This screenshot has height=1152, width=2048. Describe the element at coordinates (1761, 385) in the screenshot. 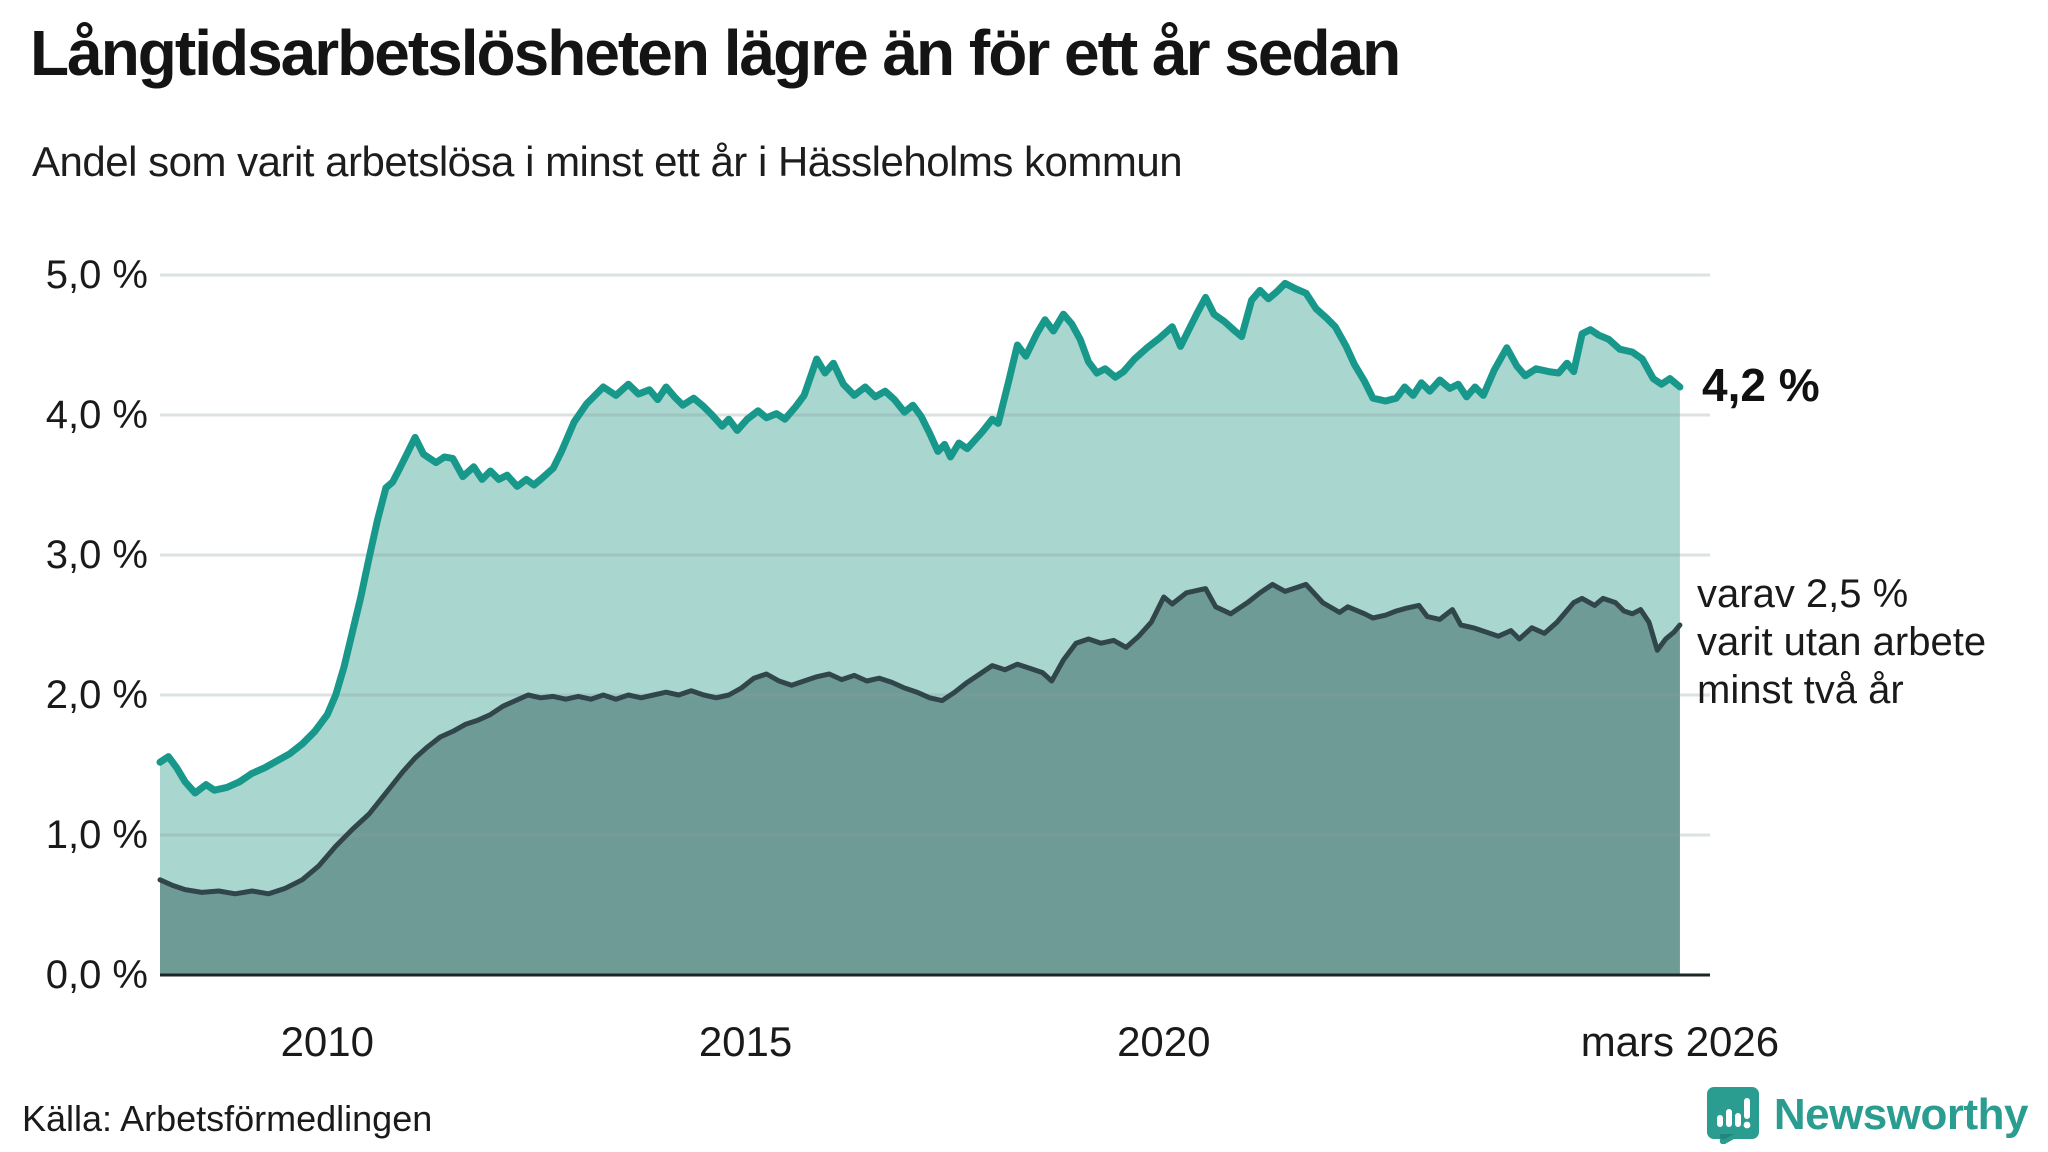

I see `end-value-annotation: 4,2 %` at that location.